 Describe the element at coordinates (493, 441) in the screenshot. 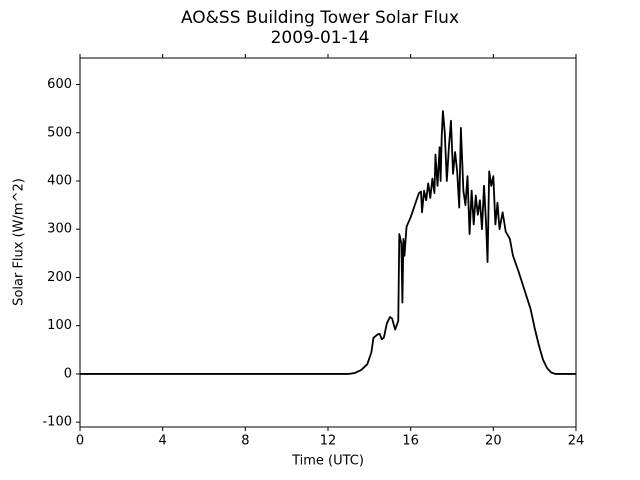

I see `x-tick-label: 20` at that location.